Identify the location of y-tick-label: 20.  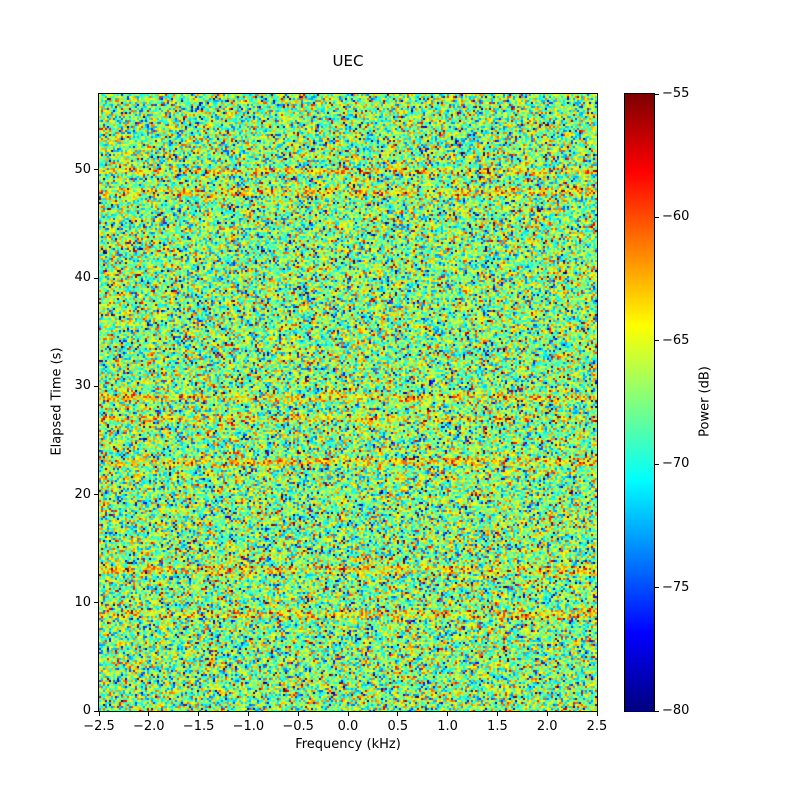
(82, 494).